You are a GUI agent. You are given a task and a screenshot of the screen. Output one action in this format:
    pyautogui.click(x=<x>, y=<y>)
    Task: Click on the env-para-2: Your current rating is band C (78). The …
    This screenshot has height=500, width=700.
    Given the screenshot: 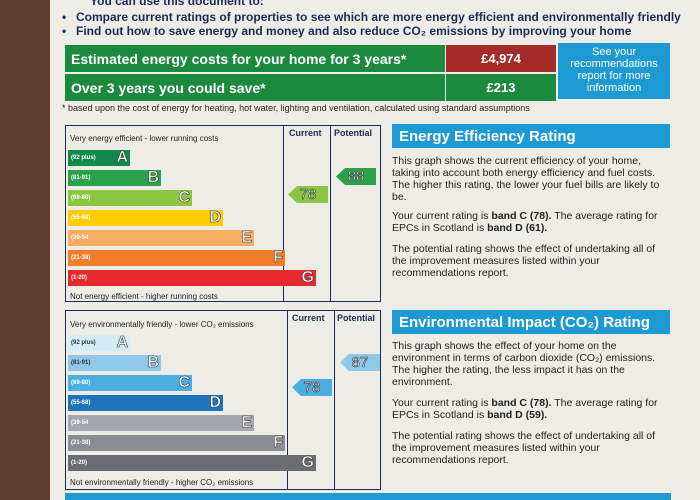 What is the action you would take?
    pyautogui.click(x=525, y=409)
    